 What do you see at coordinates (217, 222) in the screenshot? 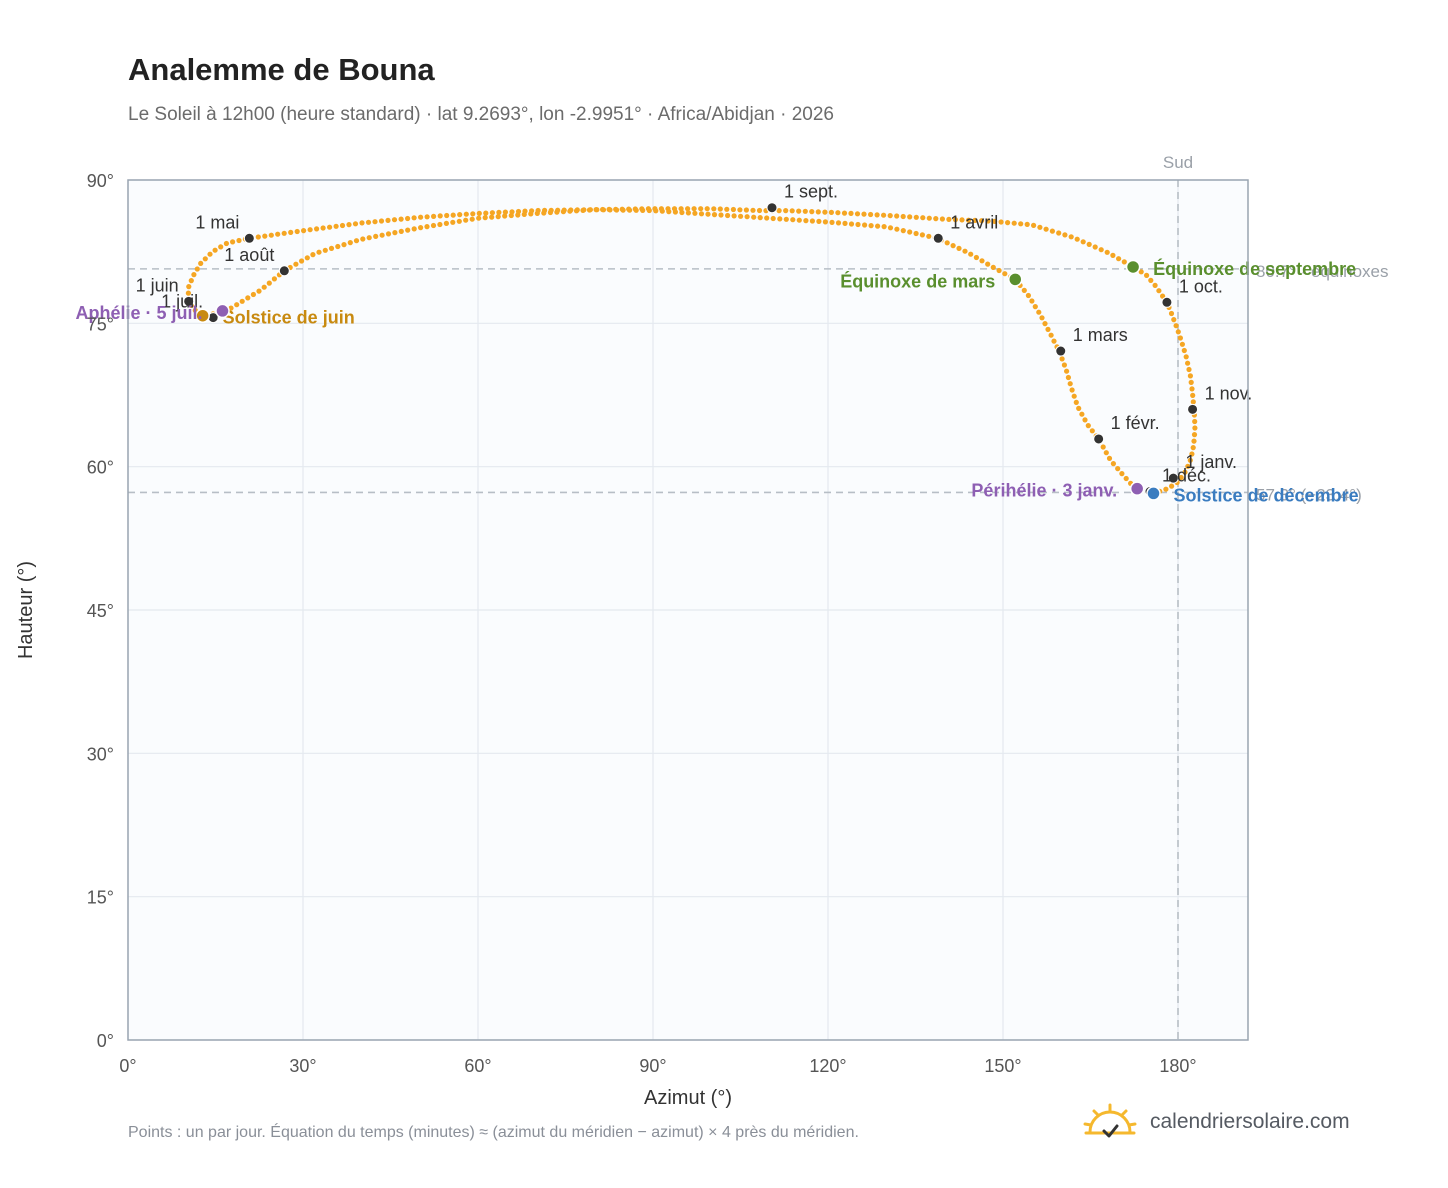
I see `month-label: 1 mai` at bounding box center [217, 222].